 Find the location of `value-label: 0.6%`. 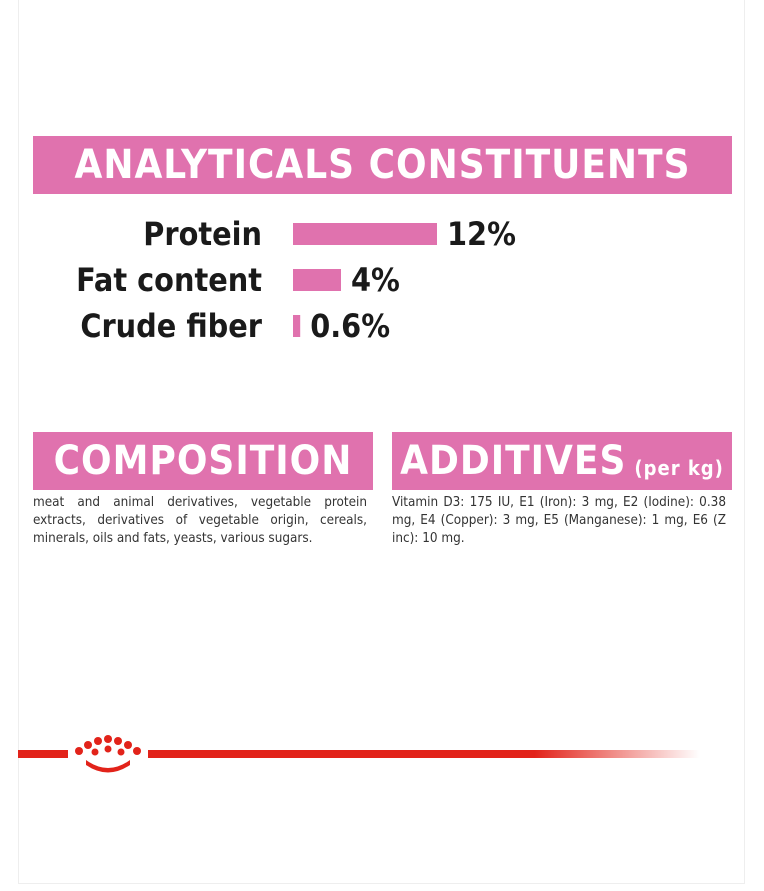

value-label: 0.6% is located at coordinates (350, 326).